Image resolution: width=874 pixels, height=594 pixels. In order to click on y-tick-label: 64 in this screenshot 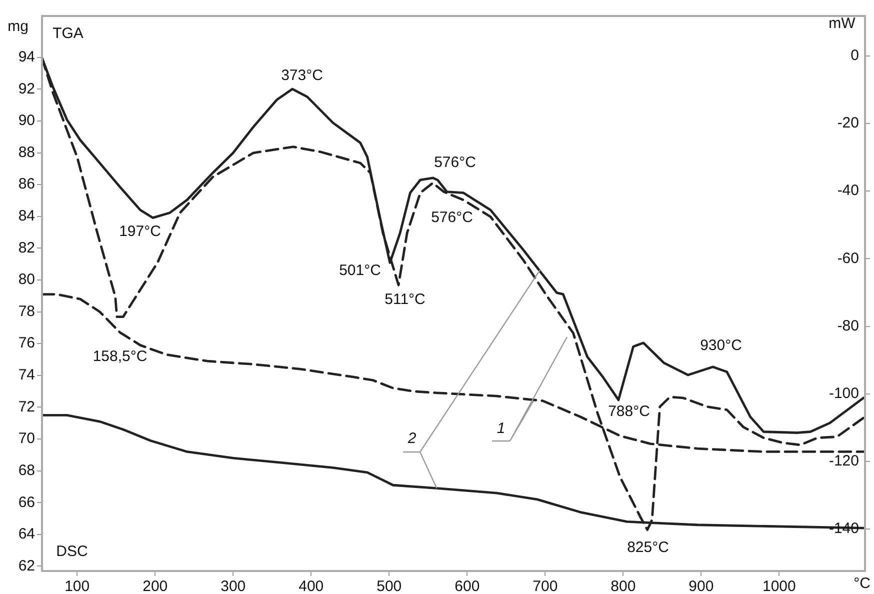, I will do `click(26, 534)`.